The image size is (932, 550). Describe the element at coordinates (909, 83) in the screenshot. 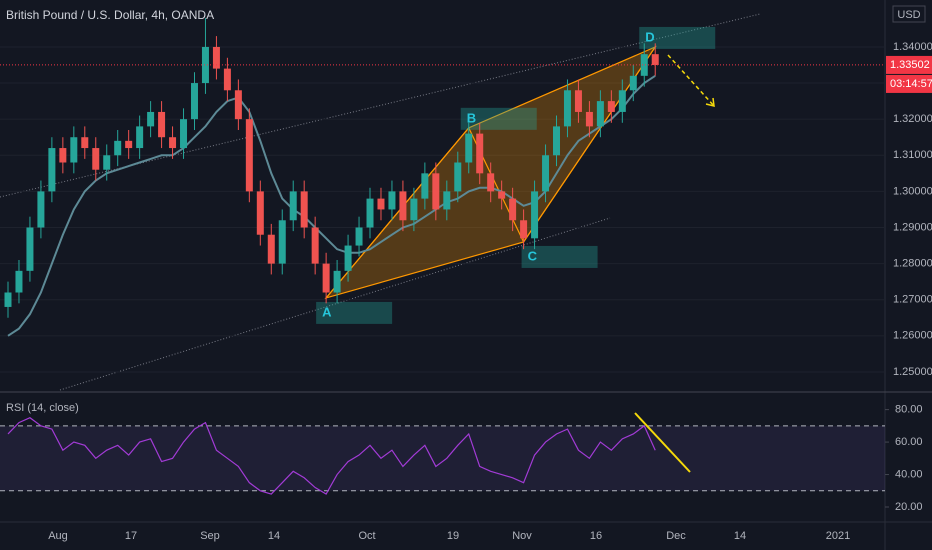

I see `countdown-box` at that location.